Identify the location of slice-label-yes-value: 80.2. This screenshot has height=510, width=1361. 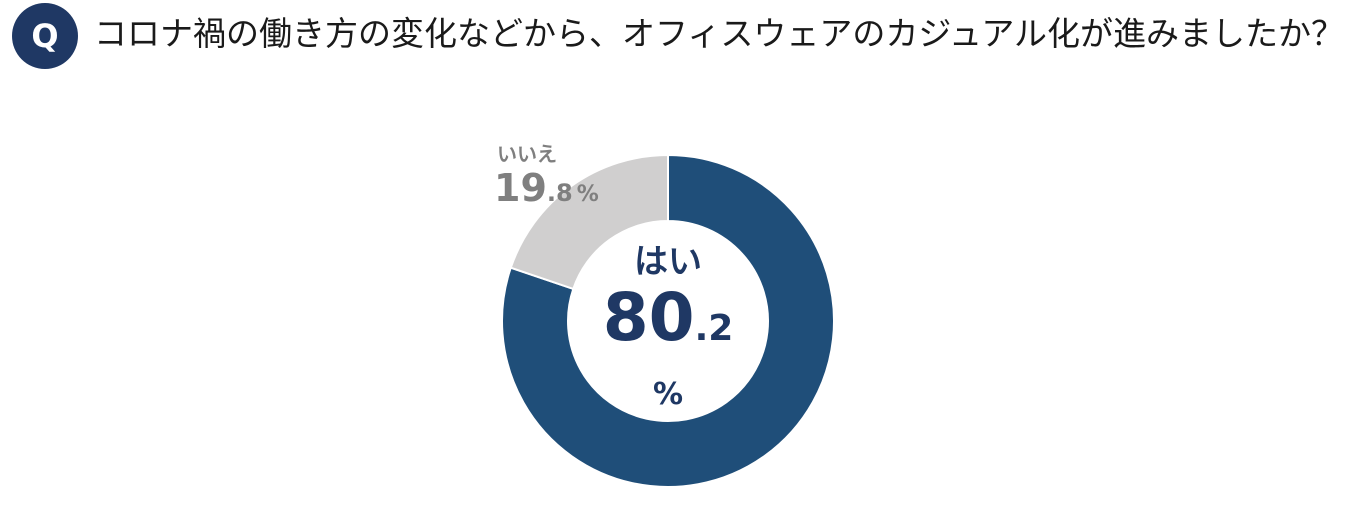
(668, 326).